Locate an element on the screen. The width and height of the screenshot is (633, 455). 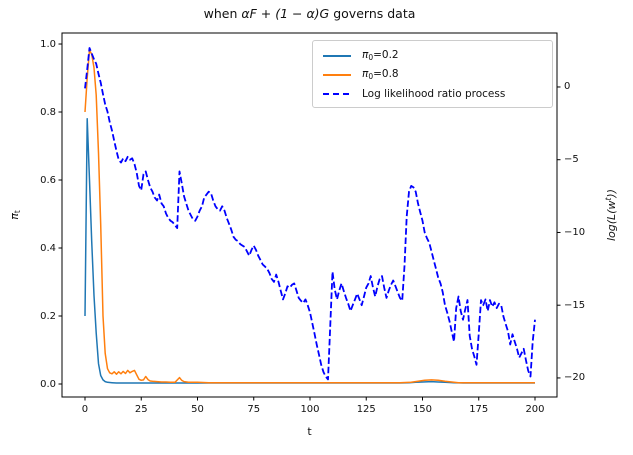
x-tick-label: 0 is located at coordinates (85, 409).